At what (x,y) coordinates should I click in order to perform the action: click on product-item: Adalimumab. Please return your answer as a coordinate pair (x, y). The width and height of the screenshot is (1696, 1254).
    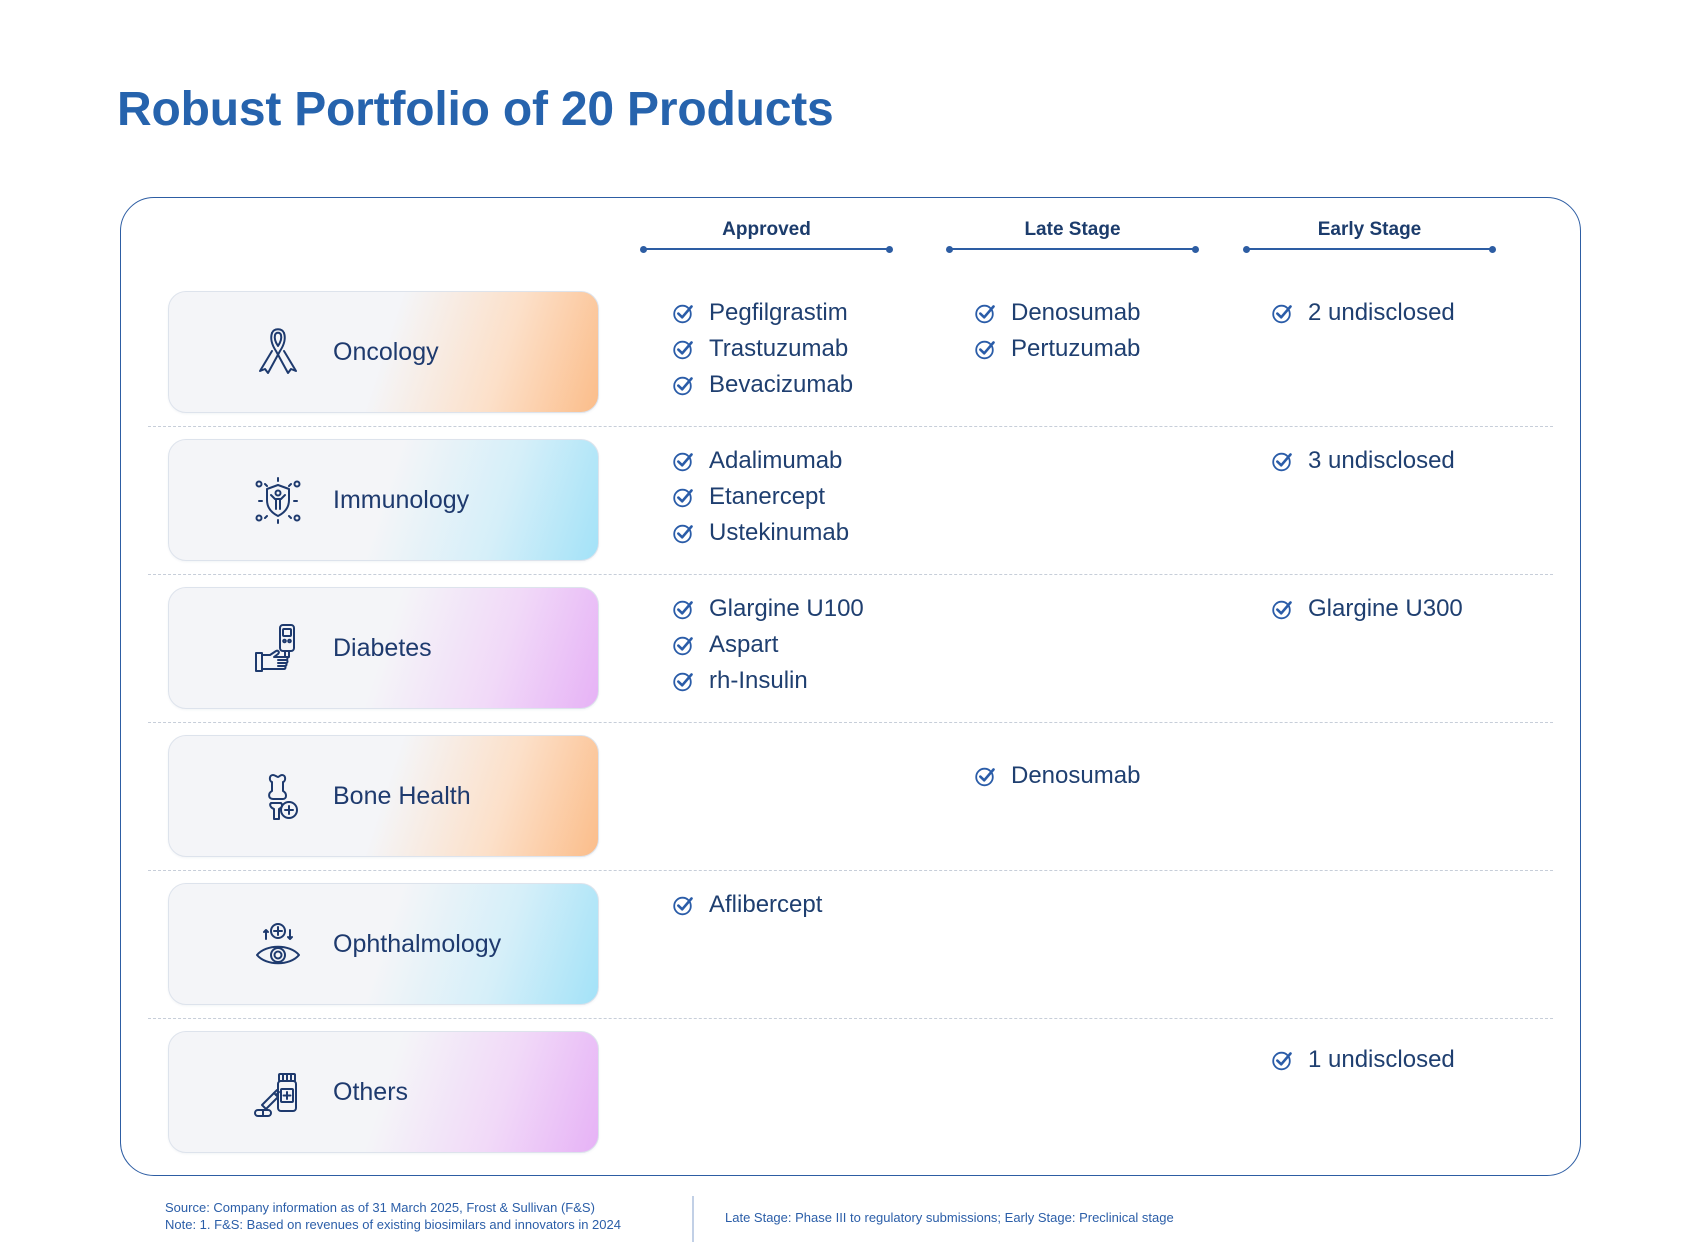
    Looking at the image, I should click on (760, 461).